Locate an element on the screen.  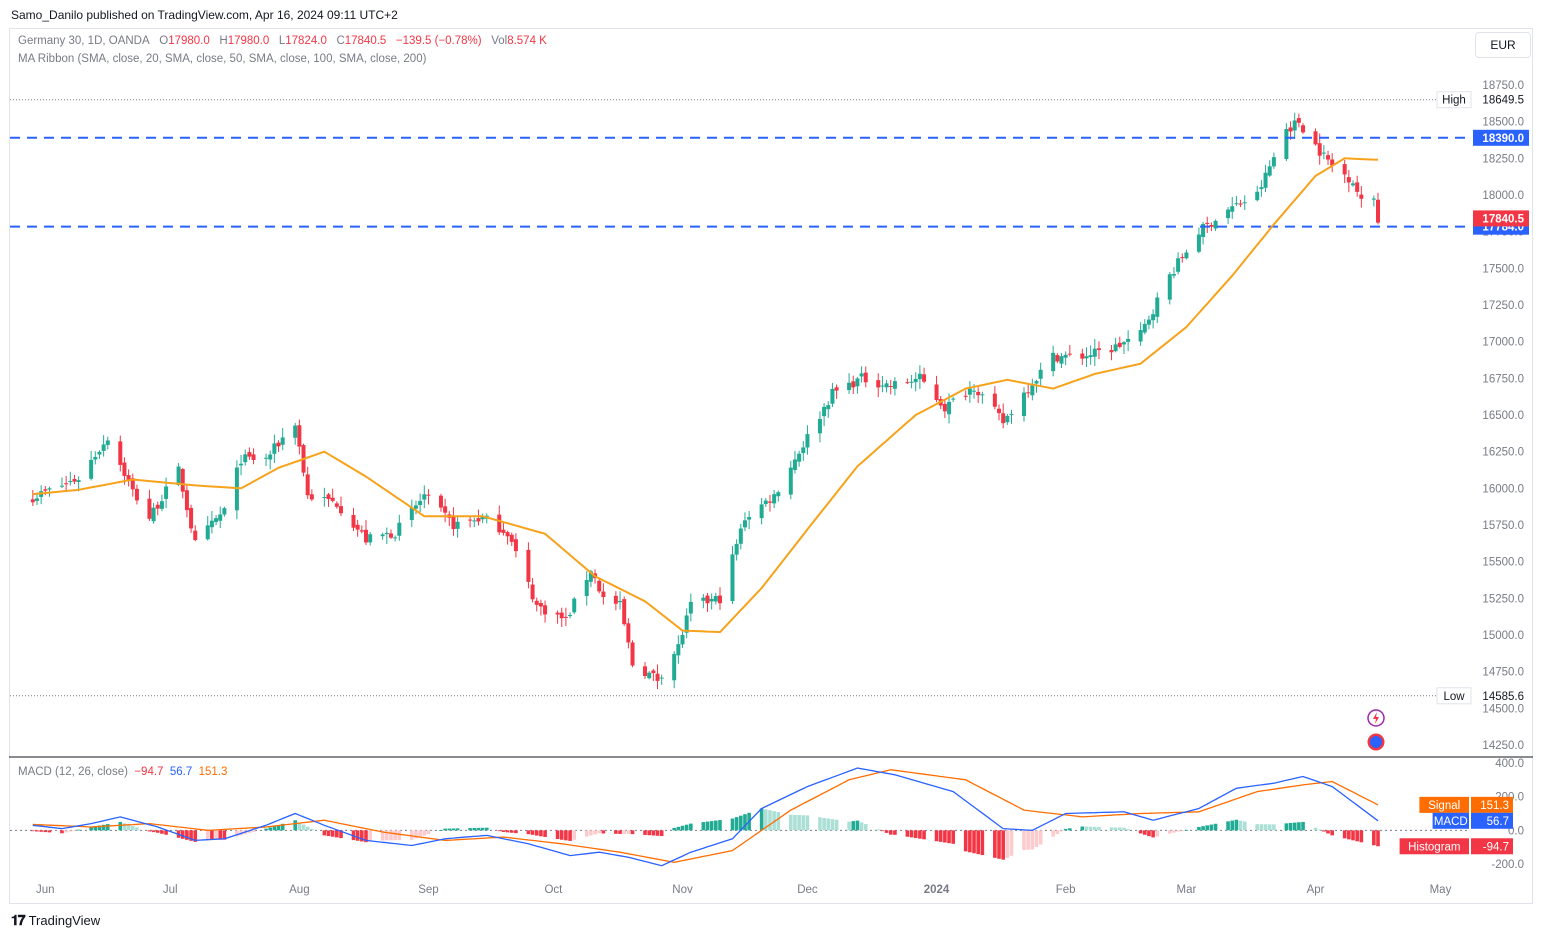
price-tick-label: 18000.0 is located at coordinates (1503, 196).